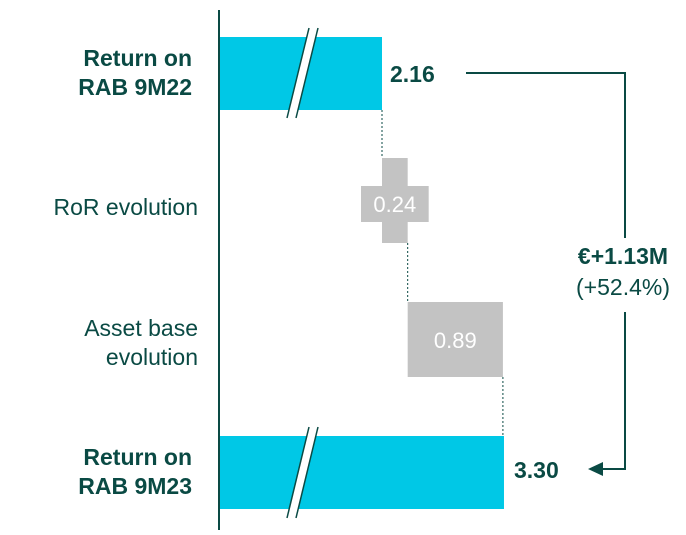 The height and width of the screenshot is (535, 686). I want to click on value-label-start: 2.16, so click(412, 74).